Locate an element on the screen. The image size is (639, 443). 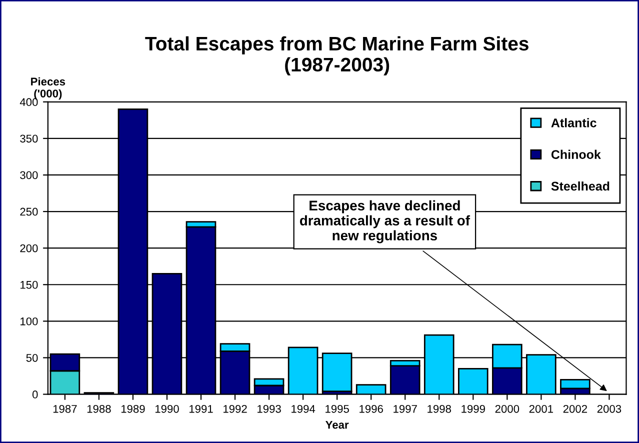
legend-label: Chinook is located at coordinates (576, 154).